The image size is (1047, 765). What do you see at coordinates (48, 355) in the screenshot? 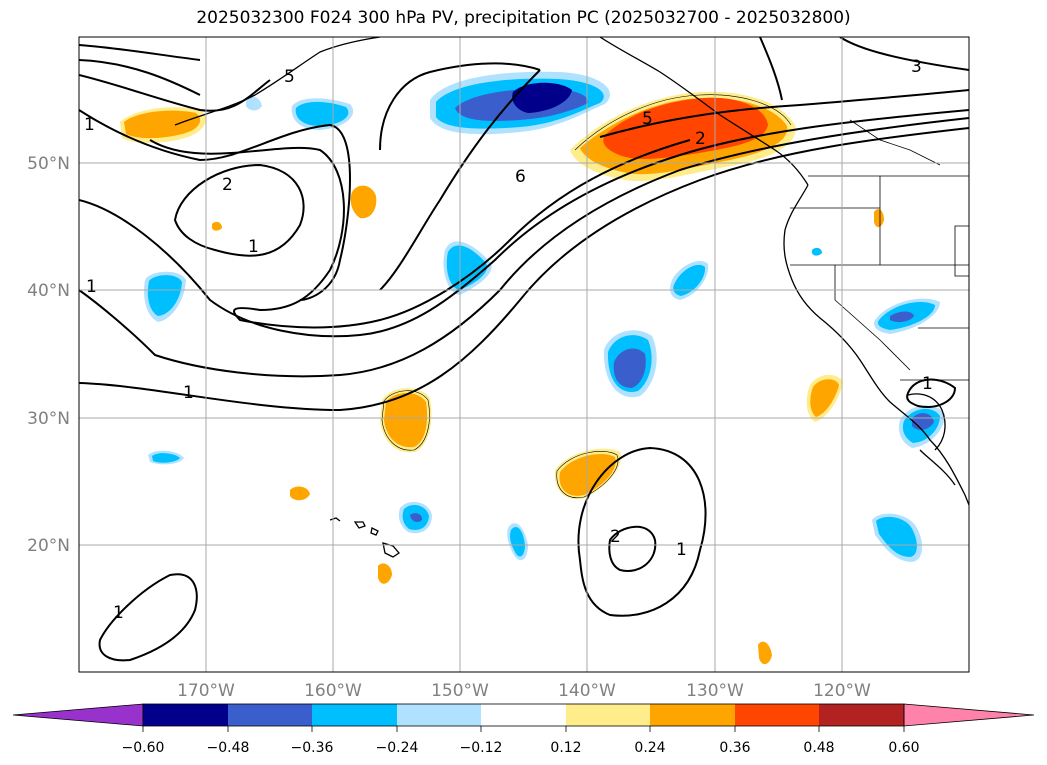
I see `latitude-labels: 50°N 40°N 30°N 20°N` at bounding box center [48, 355].